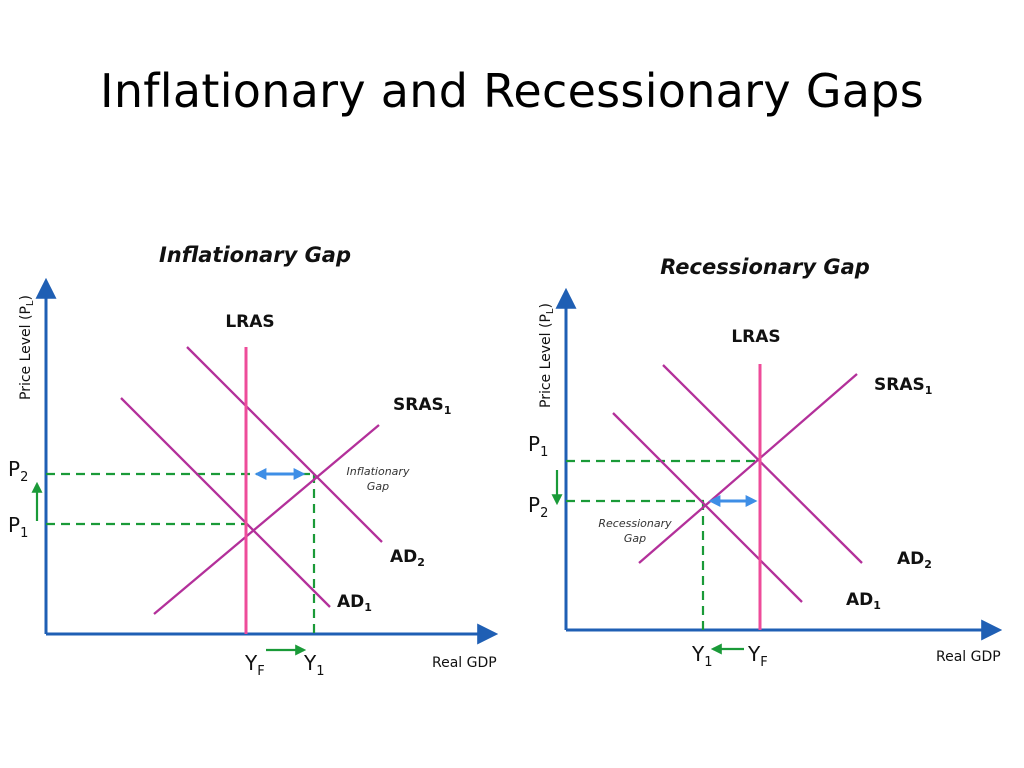 This screenshot has width=1024, height=768. Describe the element at coordinates (254, 665) in the screenshot. I see `inflationary-yf-label: YF` at that location.